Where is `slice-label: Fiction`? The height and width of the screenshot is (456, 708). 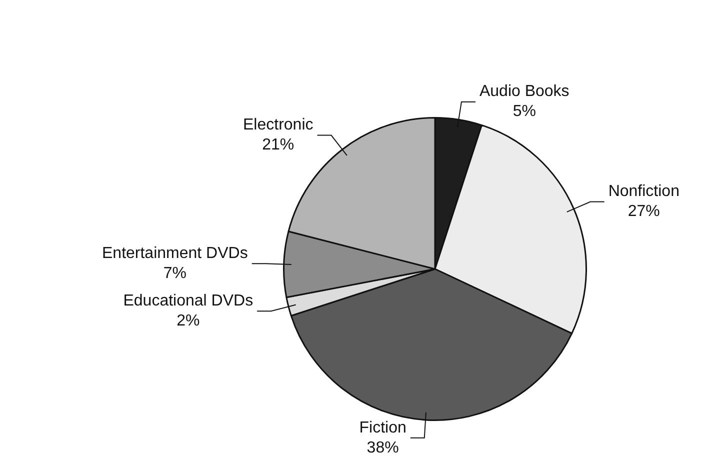 slice-label: Fiction is located at coordinates (382, 427).